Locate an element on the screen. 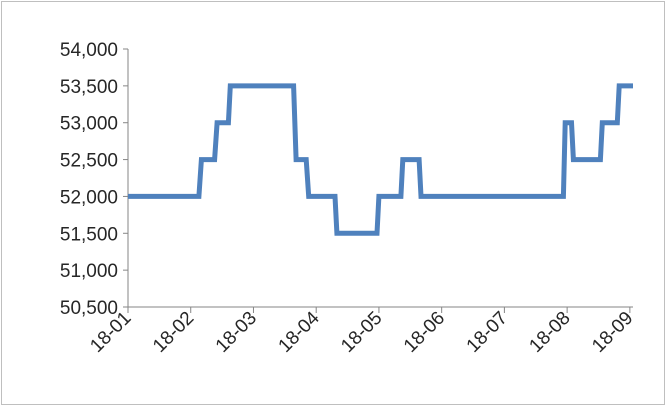 This screenshot has width=667, height=407. x-tick-label: 18-08 is located at coordinates (549, 332).